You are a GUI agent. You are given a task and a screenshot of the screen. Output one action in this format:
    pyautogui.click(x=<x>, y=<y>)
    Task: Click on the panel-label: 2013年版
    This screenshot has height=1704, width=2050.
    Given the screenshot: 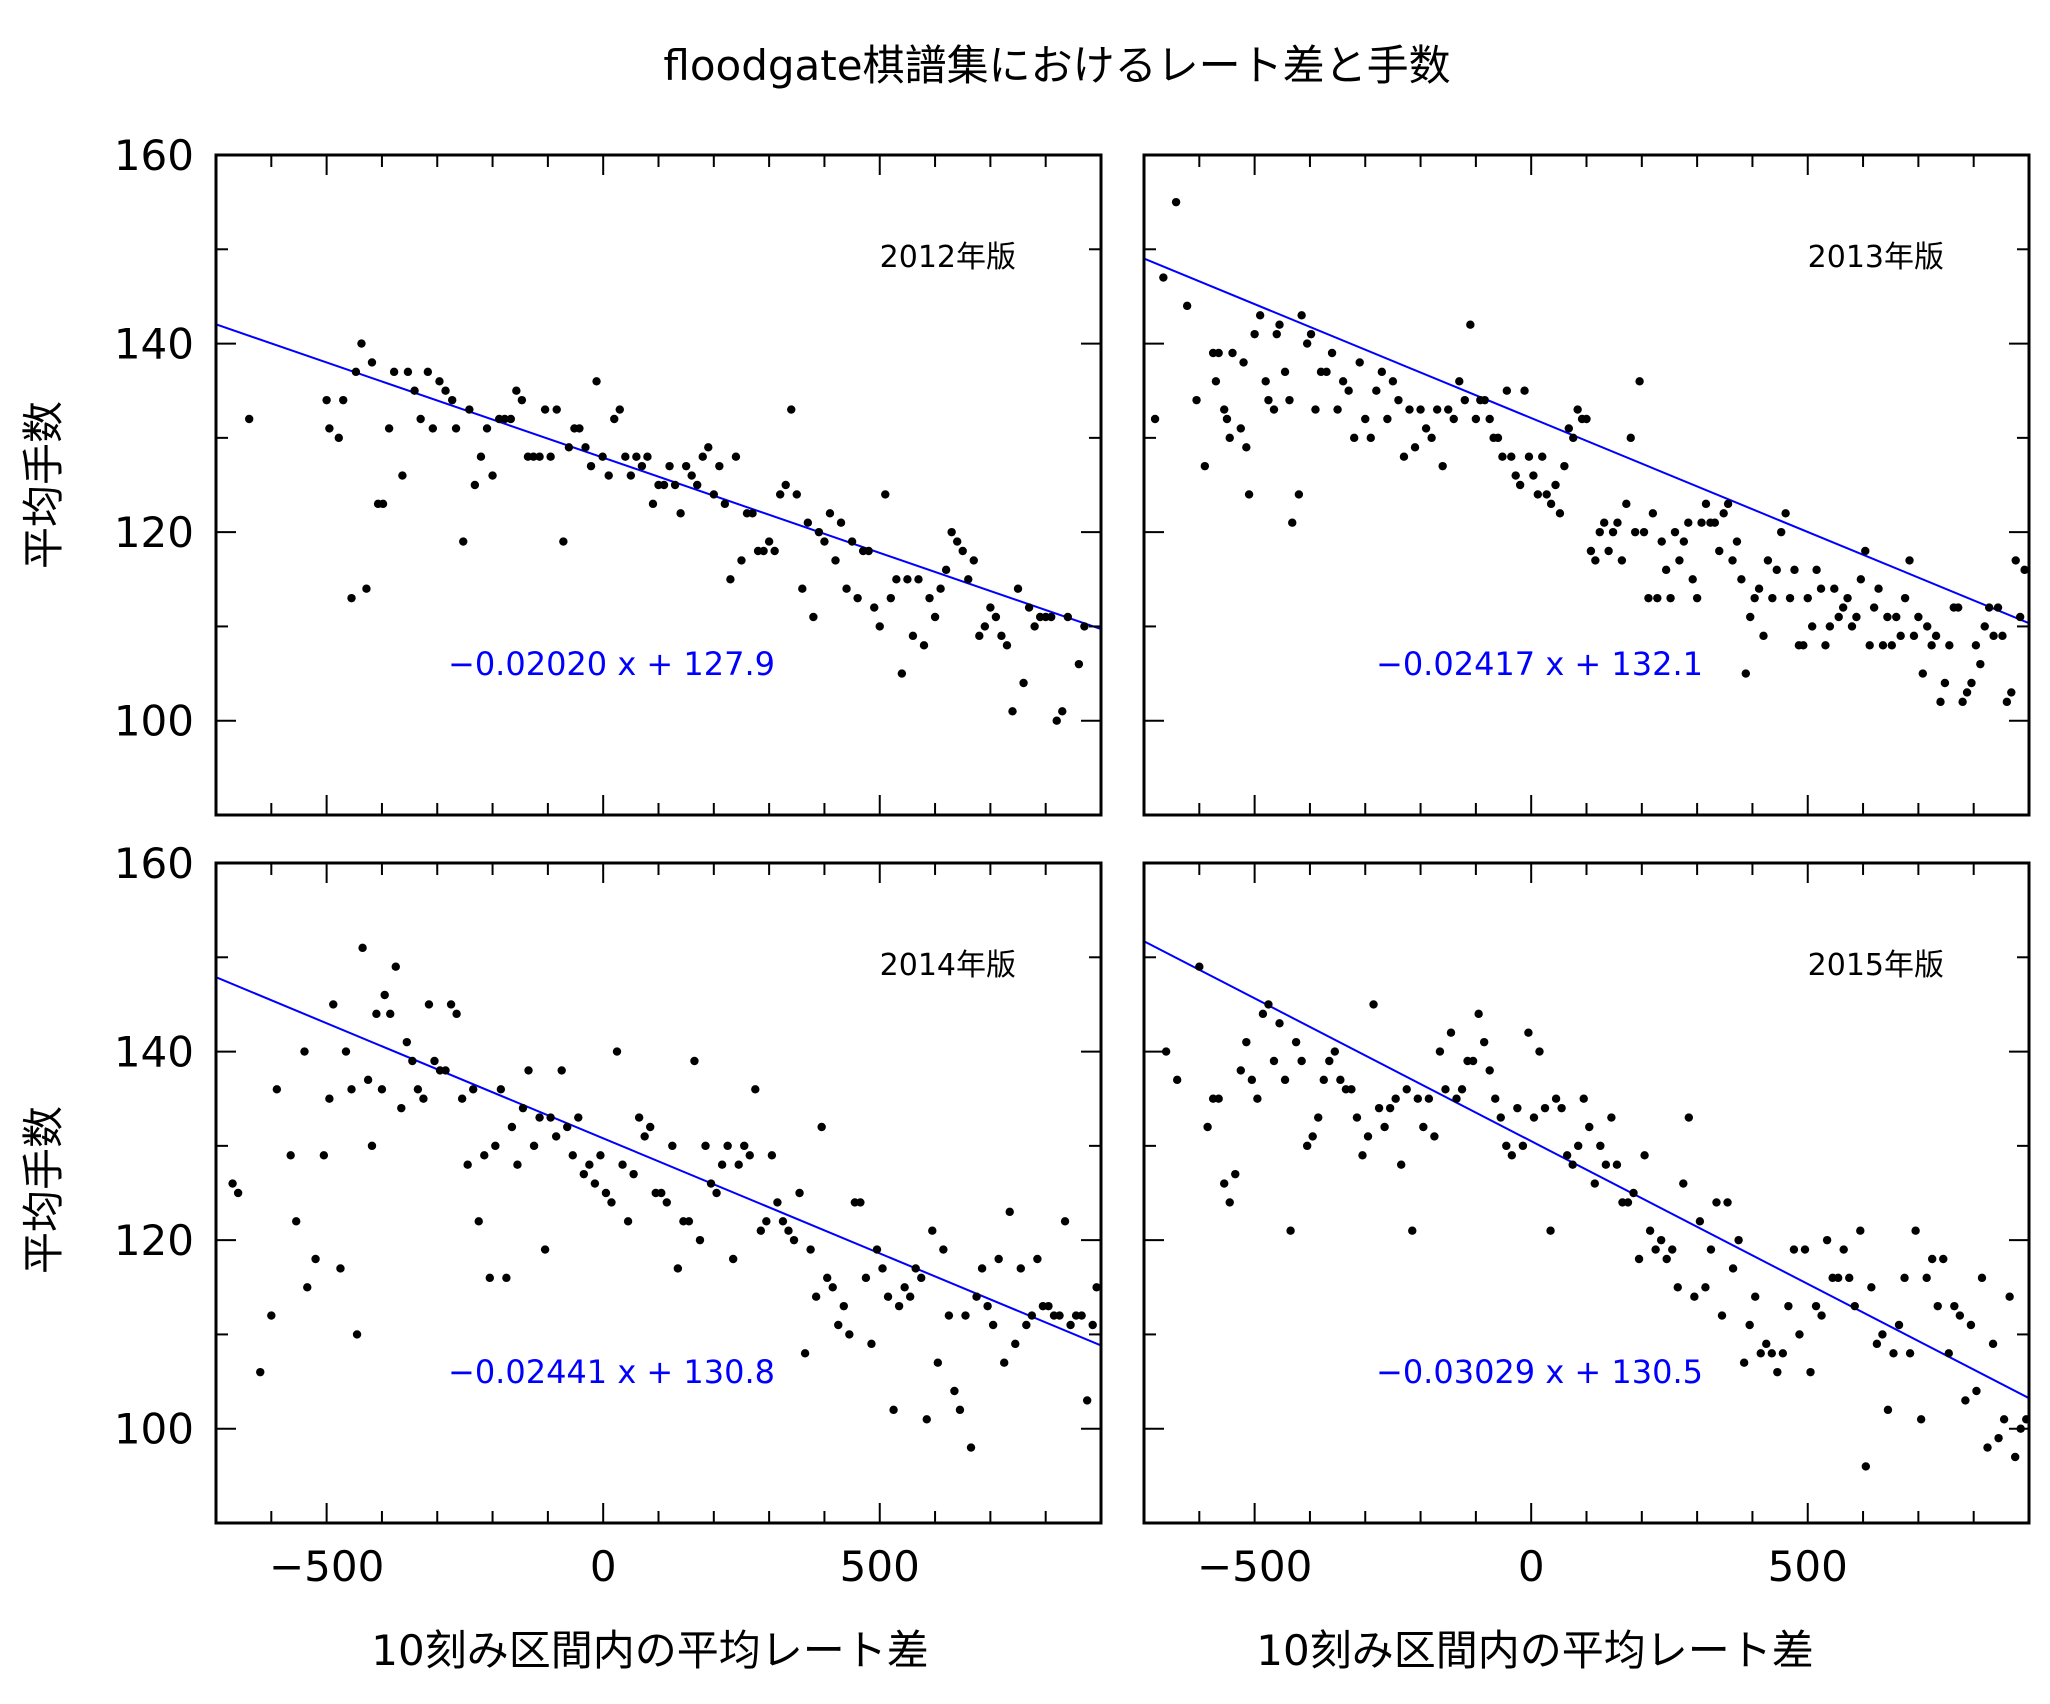 What is the action you would take?
    pyautogui.click(x=1876, y=257)
    